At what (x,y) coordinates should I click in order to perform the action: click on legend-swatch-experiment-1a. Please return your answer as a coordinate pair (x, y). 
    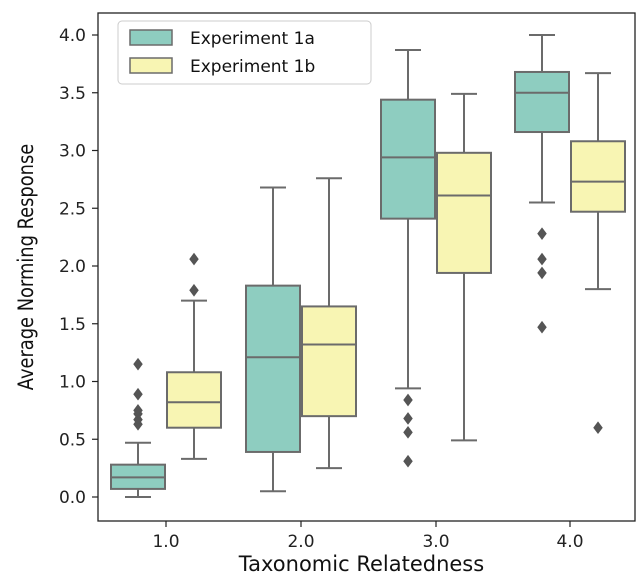
    Looking at the image, I should click on (151, 37).